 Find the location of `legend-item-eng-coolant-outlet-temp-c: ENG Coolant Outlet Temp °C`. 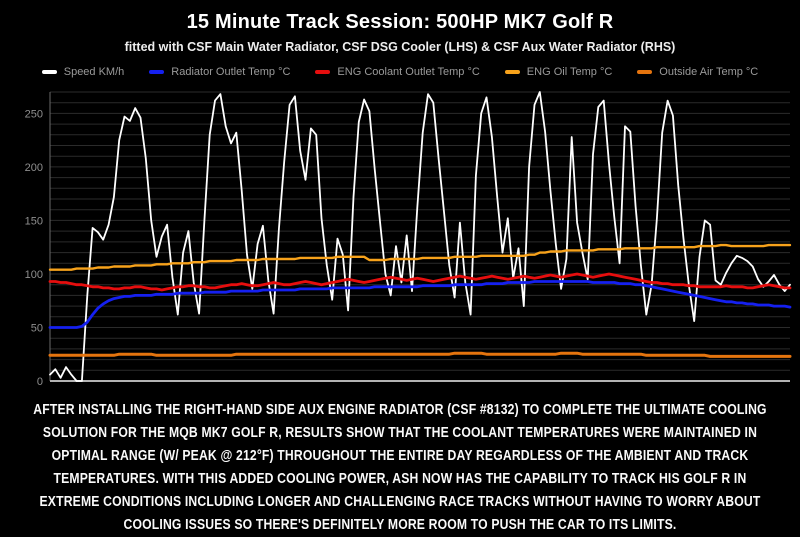

legend-item-eng-coolant-outlet-temp-c: ENG Coolant Outlet Temp °C is located at coordinates (397, 72).